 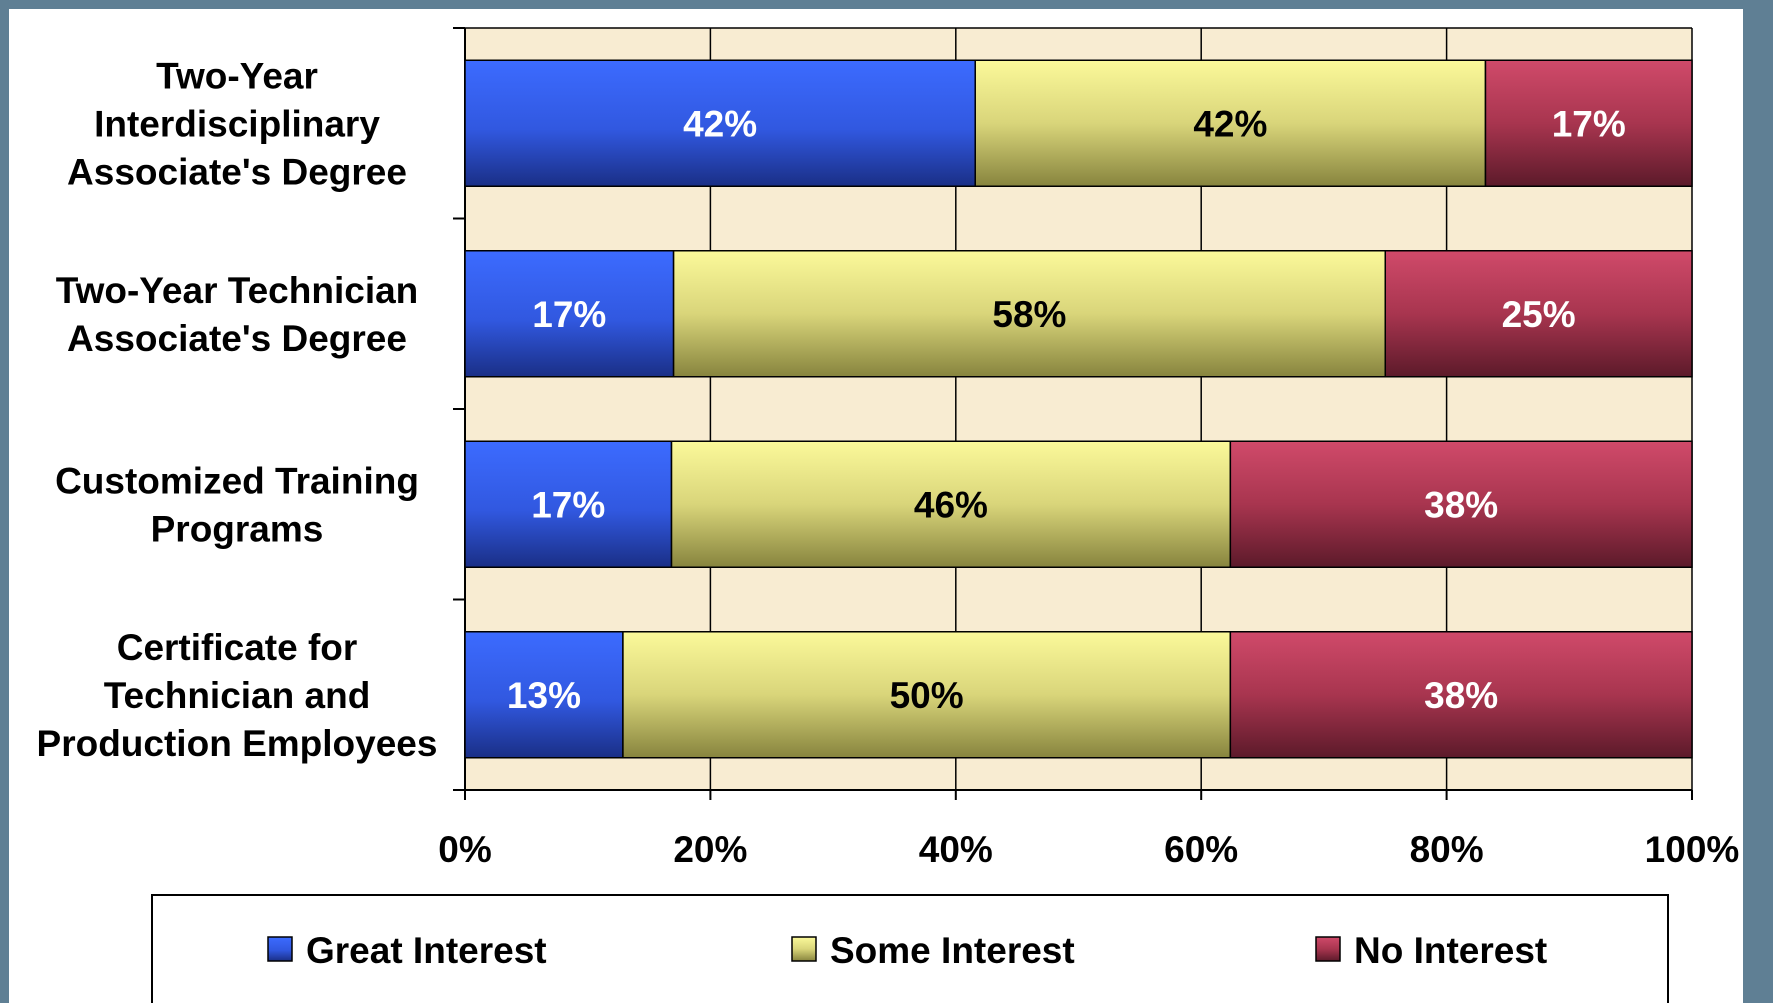 I want to click on x-tick-label: 100%, so click(x=1692, y=849).